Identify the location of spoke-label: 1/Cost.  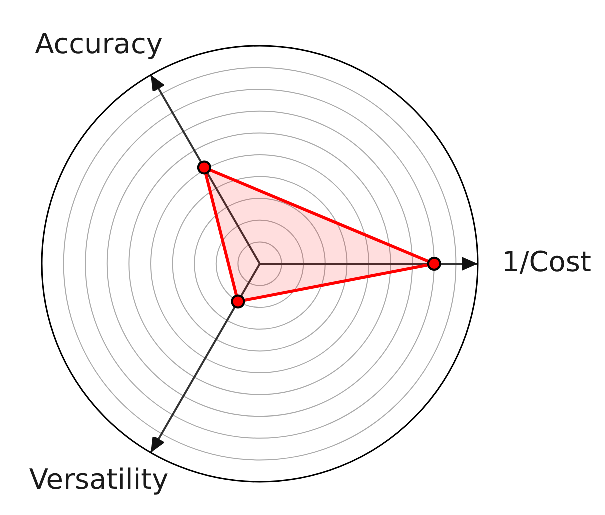
(547, 261).